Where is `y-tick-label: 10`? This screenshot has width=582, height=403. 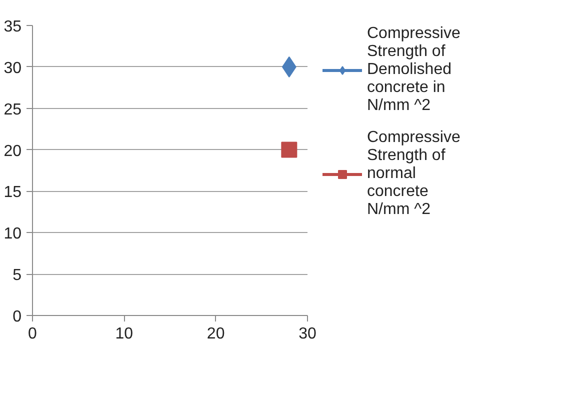 y-tick-label: 10 is located at coordinates (13, 234).